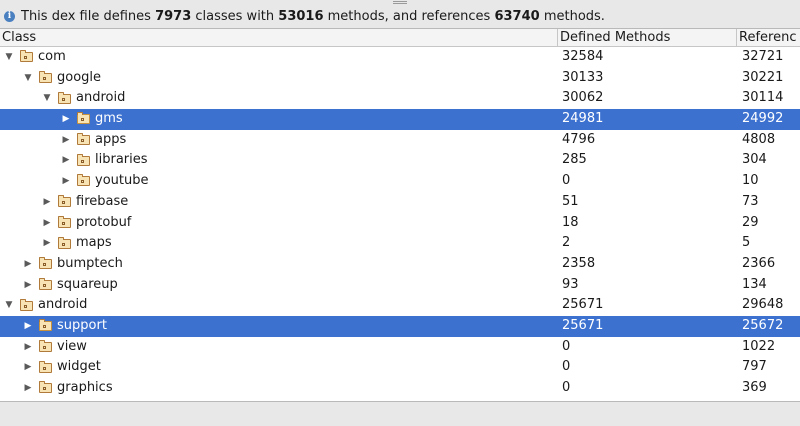  What do you see at coordinates (278, 305) in the screenshot?
I see `tree-cell: ▼ android` at bounding box center [278, 305].